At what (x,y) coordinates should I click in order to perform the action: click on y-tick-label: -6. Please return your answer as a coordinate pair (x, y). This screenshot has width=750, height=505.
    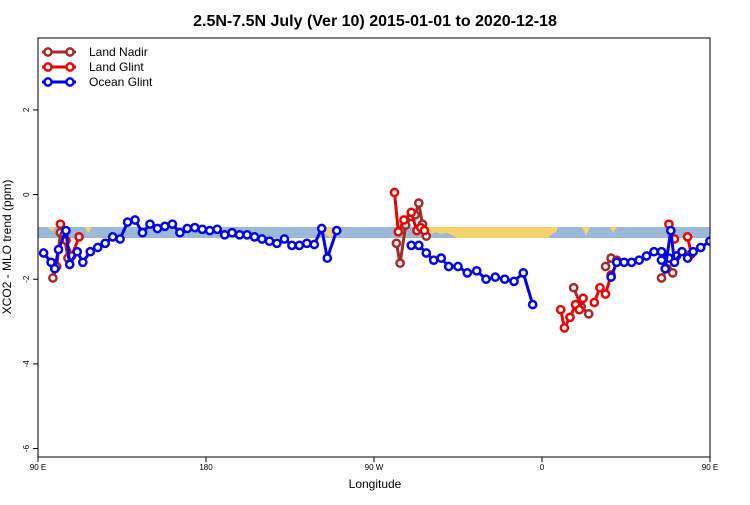
    Looking at the image, I should click on (26, 448).